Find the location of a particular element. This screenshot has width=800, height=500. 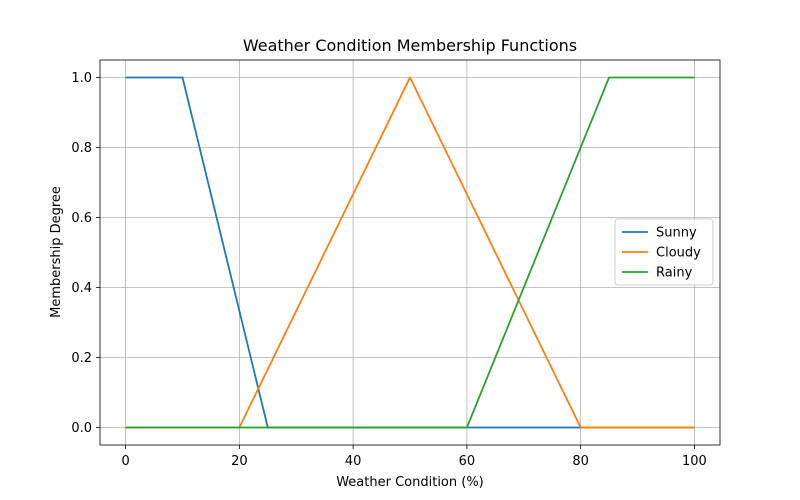

legend-items: Sunny Cloudy Rainy is located at coordinates (661, 253).